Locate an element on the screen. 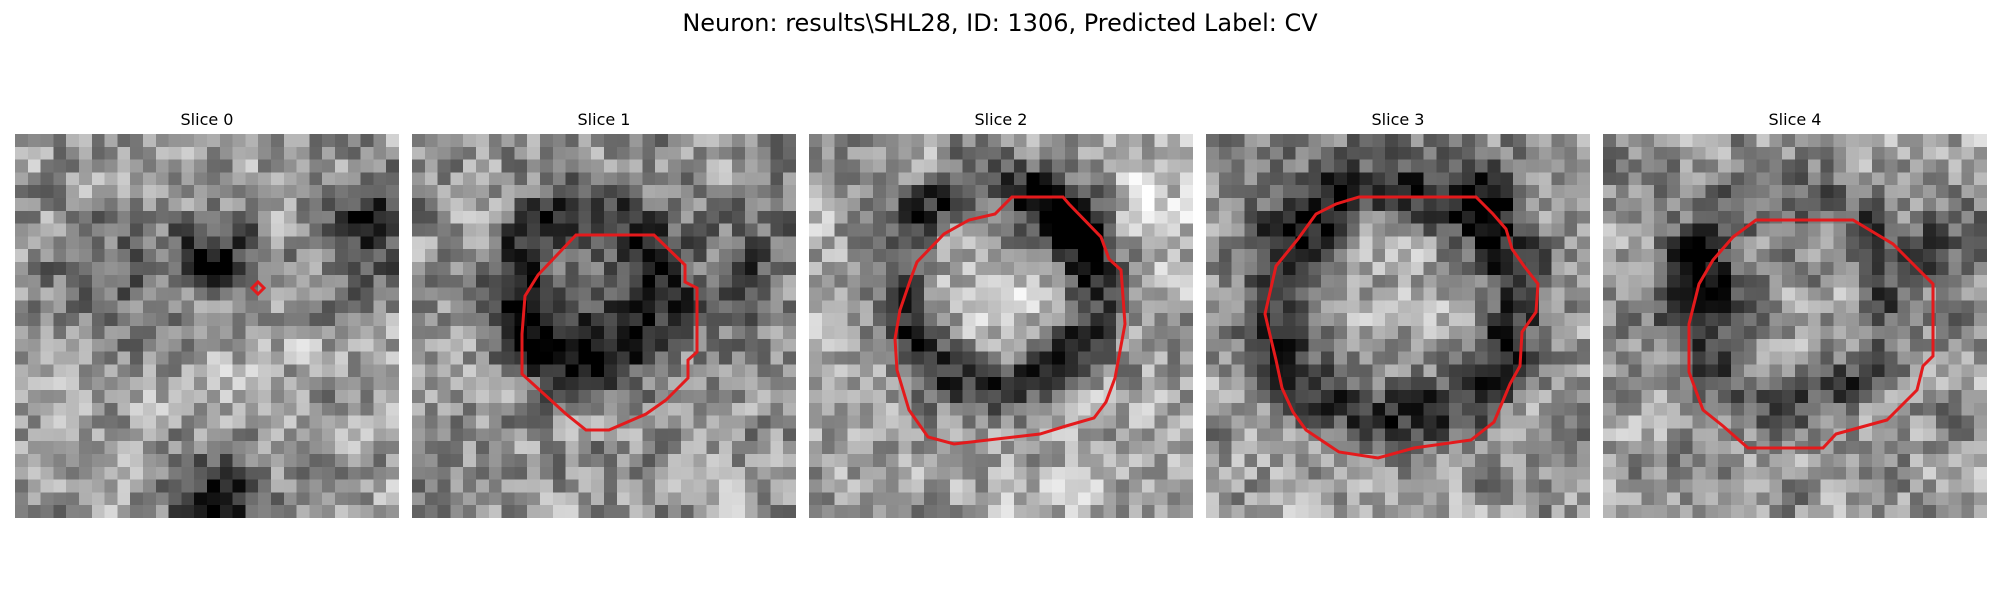 This screenshot has height=600, width=2000. slice-panel-3: Slice 3 is located at coordinates (1398, 313).